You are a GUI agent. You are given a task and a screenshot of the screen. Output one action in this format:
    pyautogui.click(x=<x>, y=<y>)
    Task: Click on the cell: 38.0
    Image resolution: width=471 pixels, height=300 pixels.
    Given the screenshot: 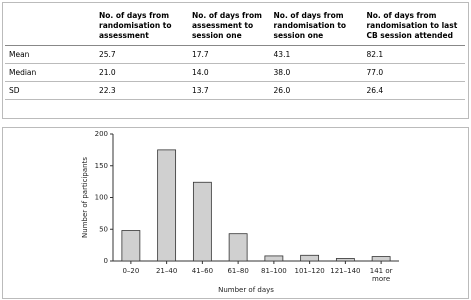 What is the action you would take?
    pyautogui.click(x=316, y=72)
    